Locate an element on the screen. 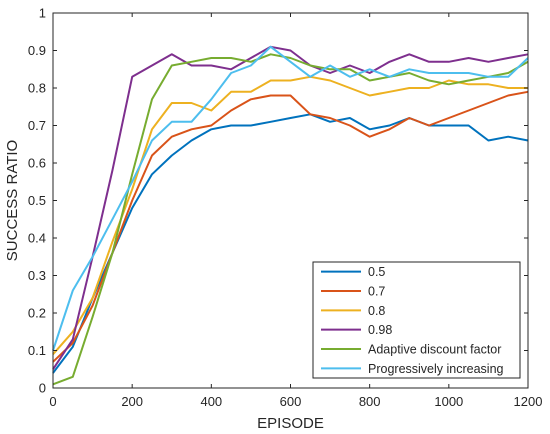 This screenshot has height=434, width=550. legend-label: 0.5 is located at coordinates (376, 272).